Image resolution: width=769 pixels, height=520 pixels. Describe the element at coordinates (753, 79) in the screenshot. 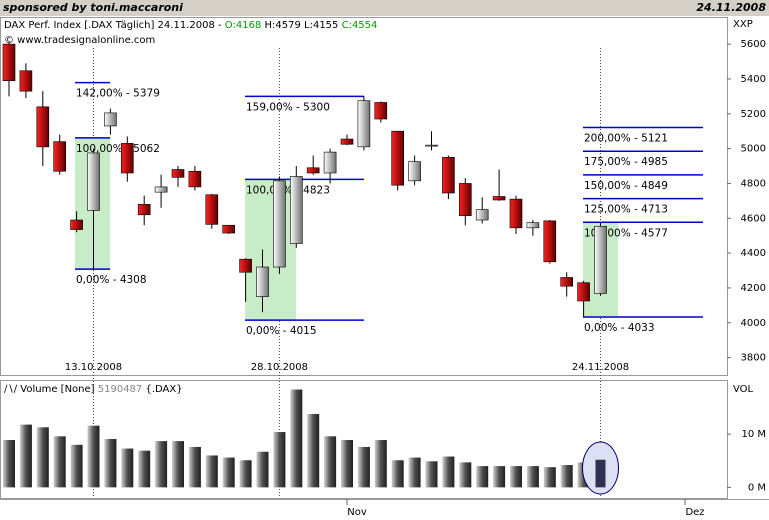

I see `y-tick-label: 5400` at that location.